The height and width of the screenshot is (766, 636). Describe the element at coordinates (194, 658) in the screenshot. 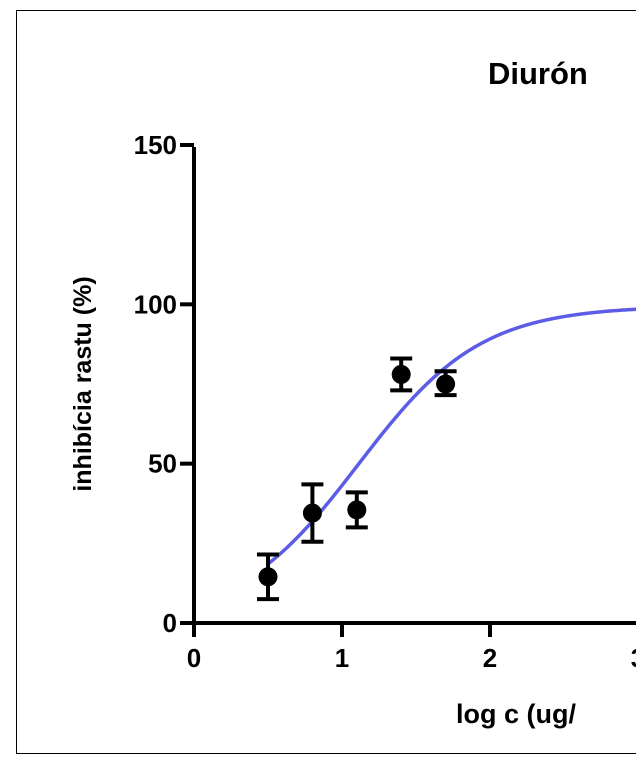

I see `x-tick-label: 0` at that location.